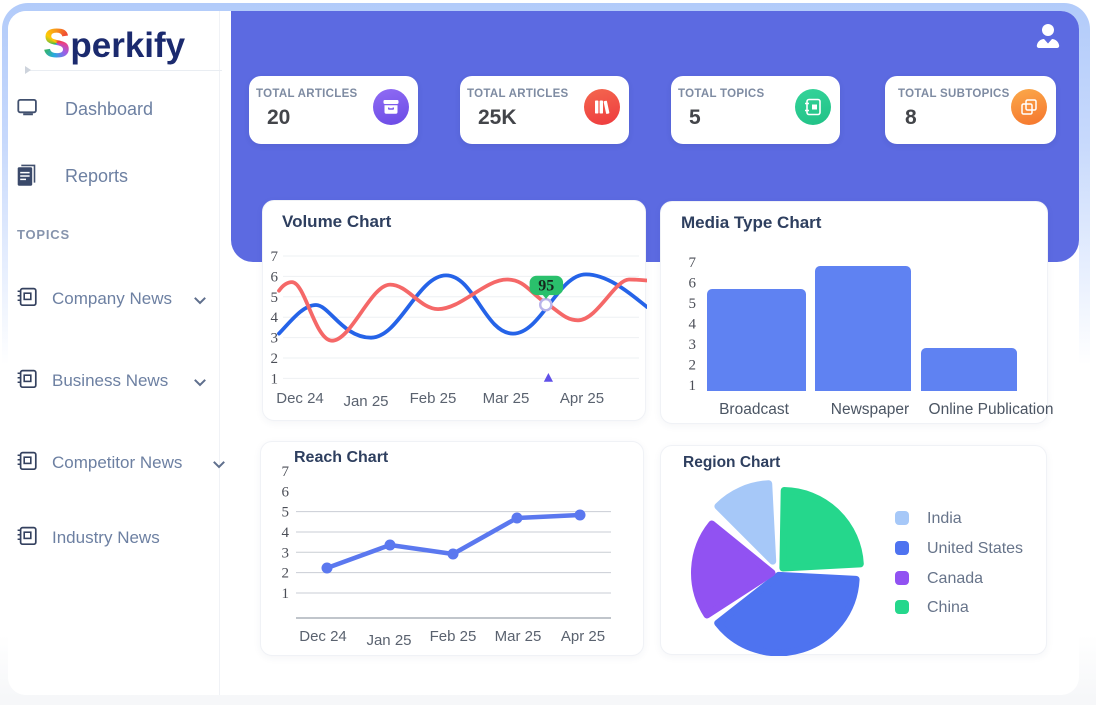 The width and height of the screenshot is (1096, 705). Describe the element at coordinates (991, 409) in the screenshot. I see `svg-text: Online Publication` at that location.